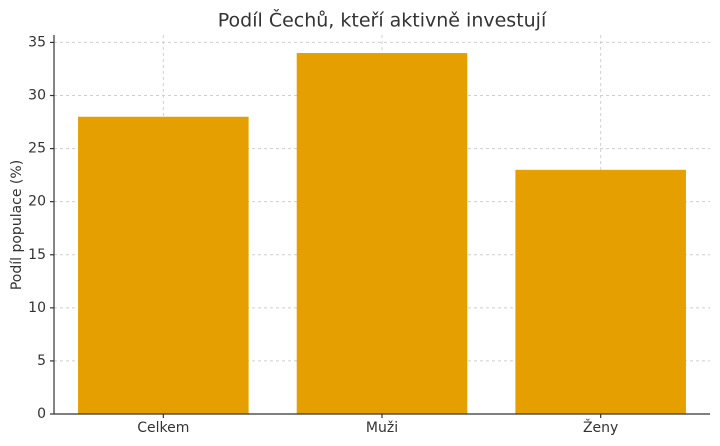 Image resolution: width=720 pixels, height=446 pixels. I want to click on y-axis-label: Podíl populace (%), so click(17, 225).